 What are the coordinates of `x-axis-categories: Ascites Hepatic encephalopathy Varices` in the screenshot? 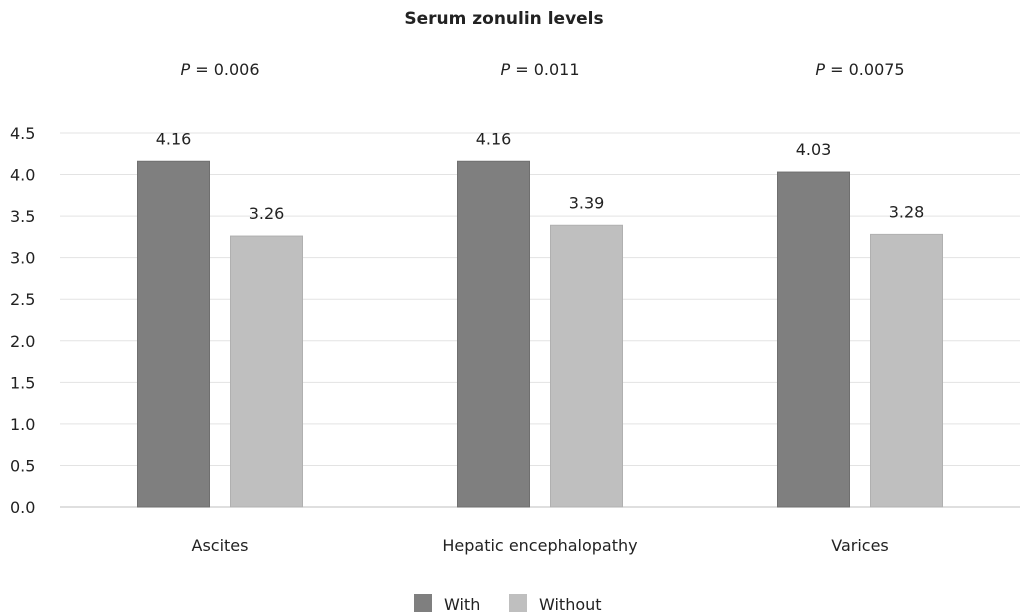 It's located at (540, 545).